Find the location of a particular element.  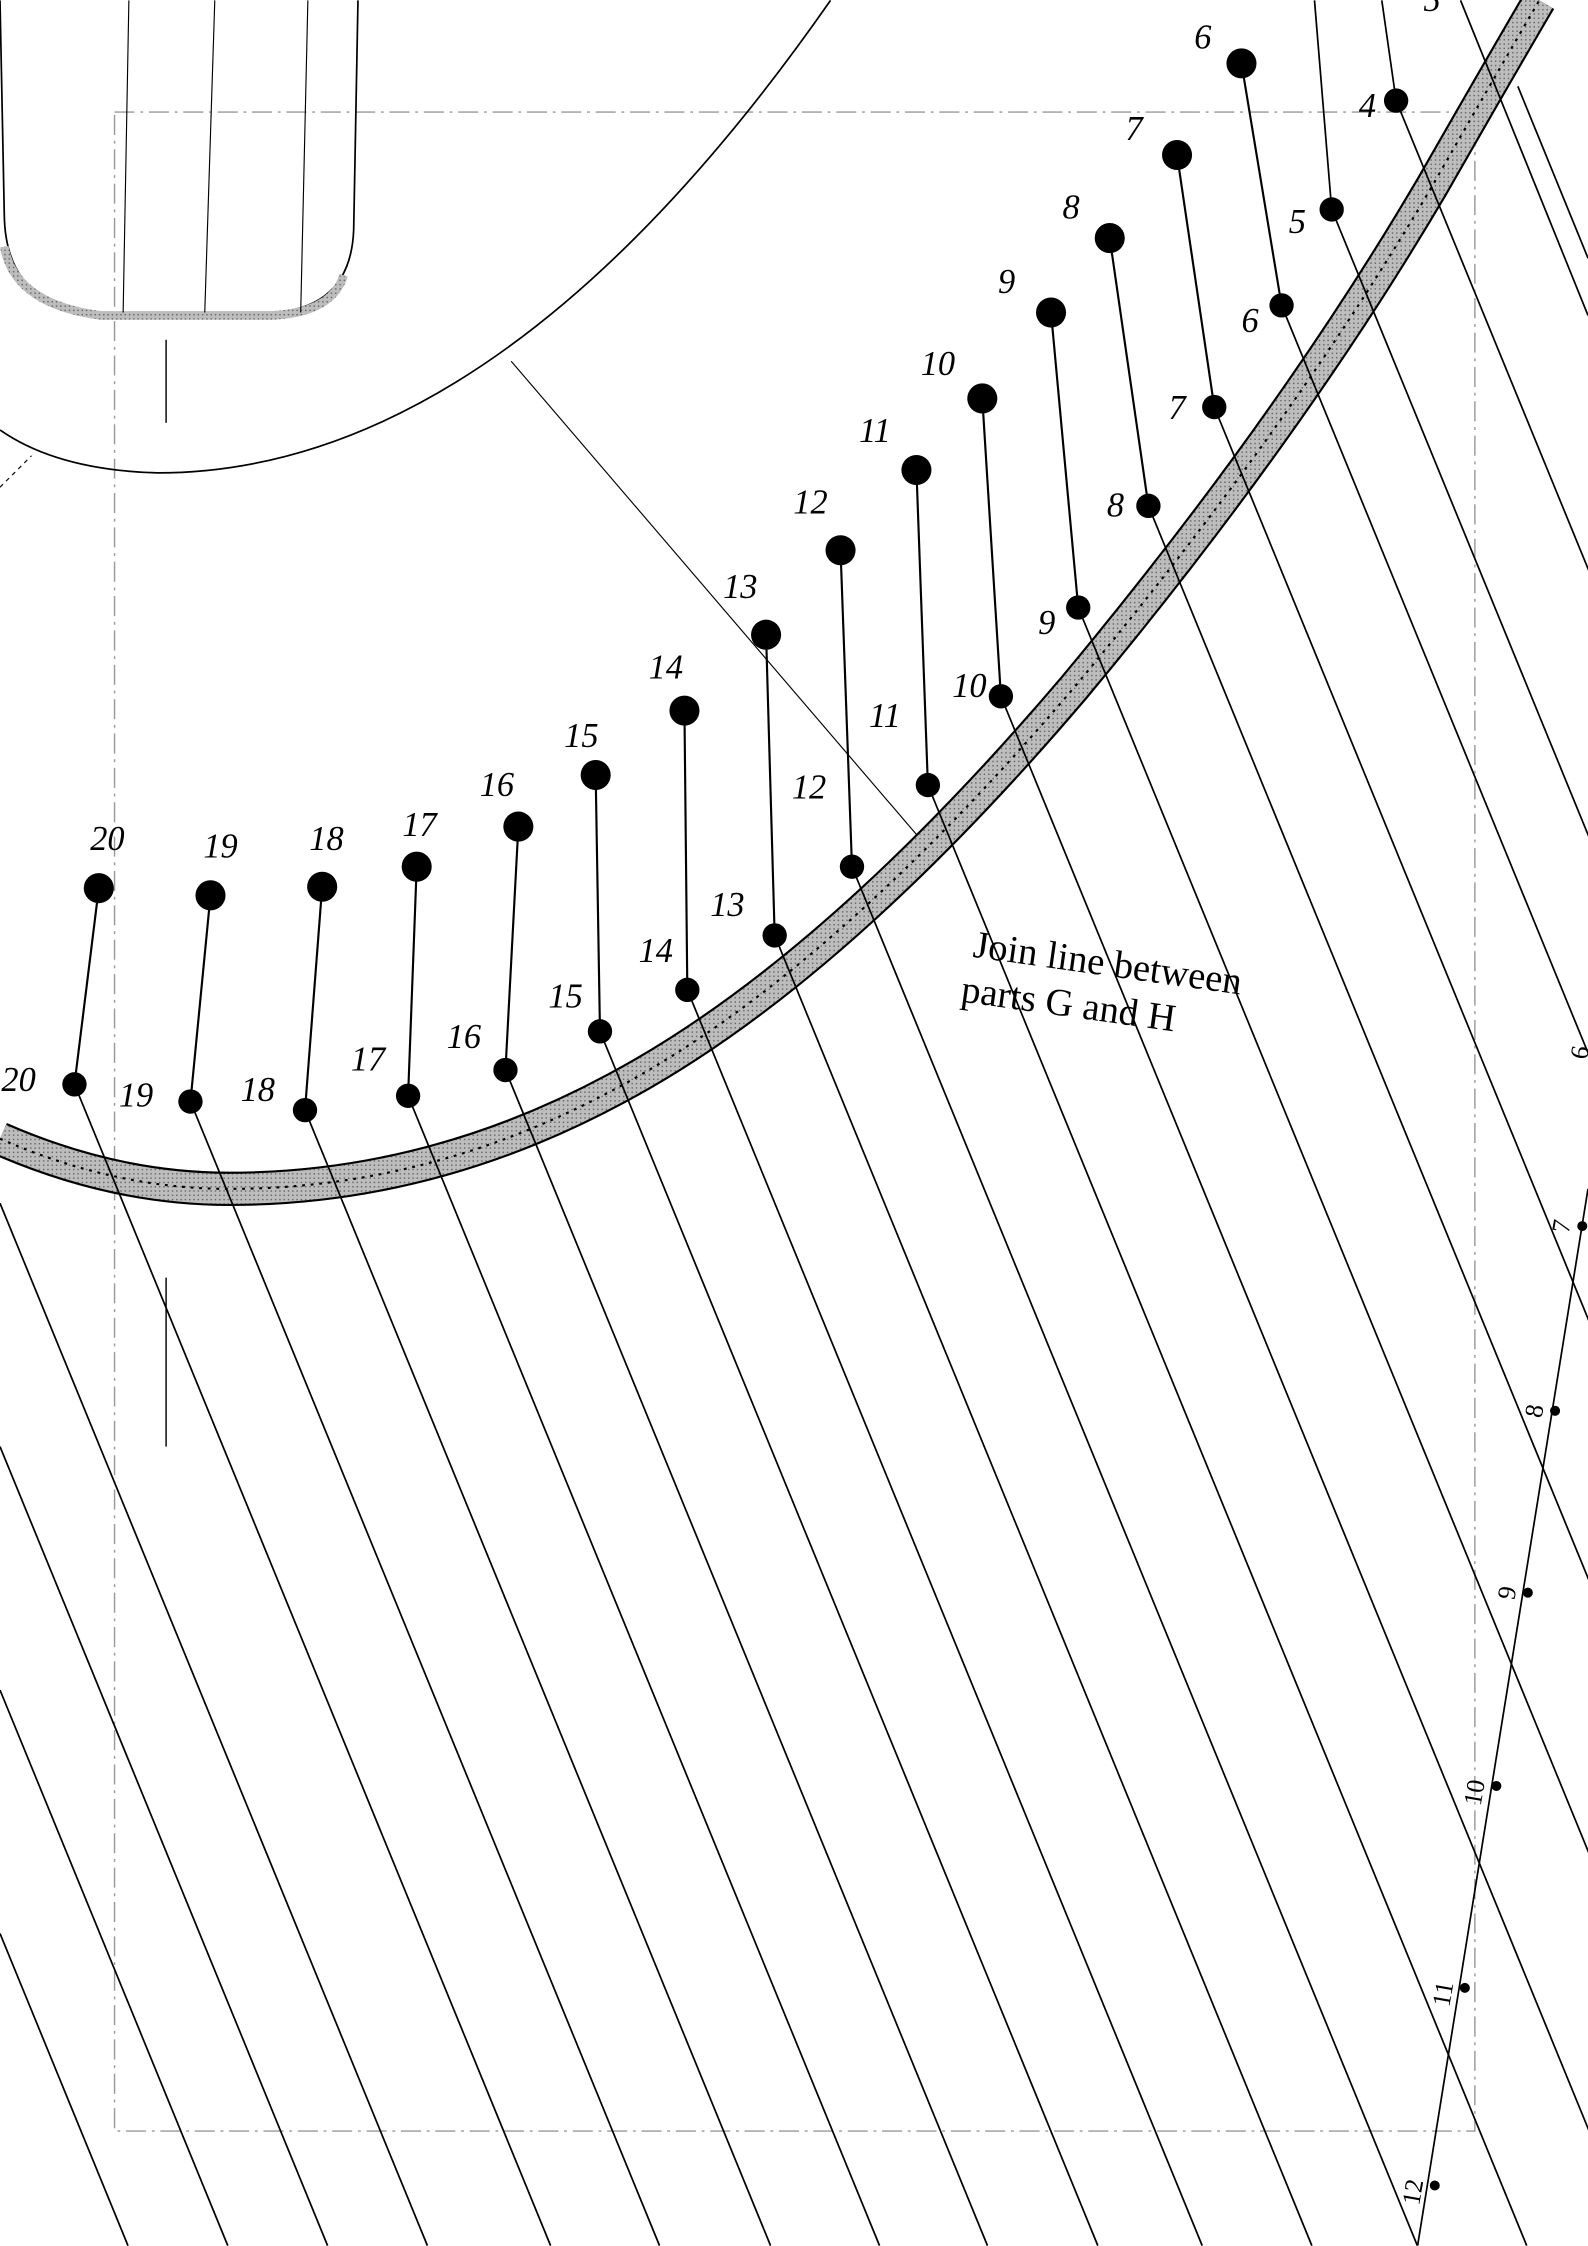

lower-label: 11 is located at coordinates (885, 716).